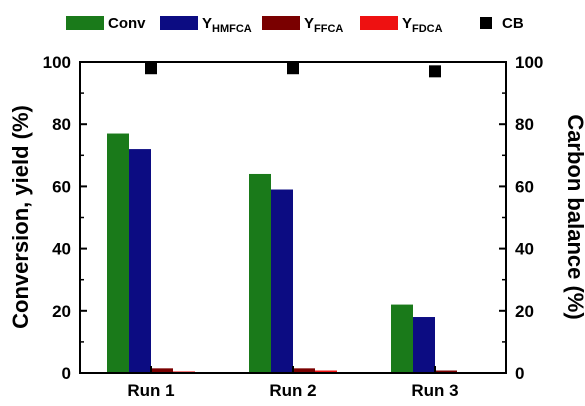  I want to click on right-tick-label: 40, so click(524, 249).